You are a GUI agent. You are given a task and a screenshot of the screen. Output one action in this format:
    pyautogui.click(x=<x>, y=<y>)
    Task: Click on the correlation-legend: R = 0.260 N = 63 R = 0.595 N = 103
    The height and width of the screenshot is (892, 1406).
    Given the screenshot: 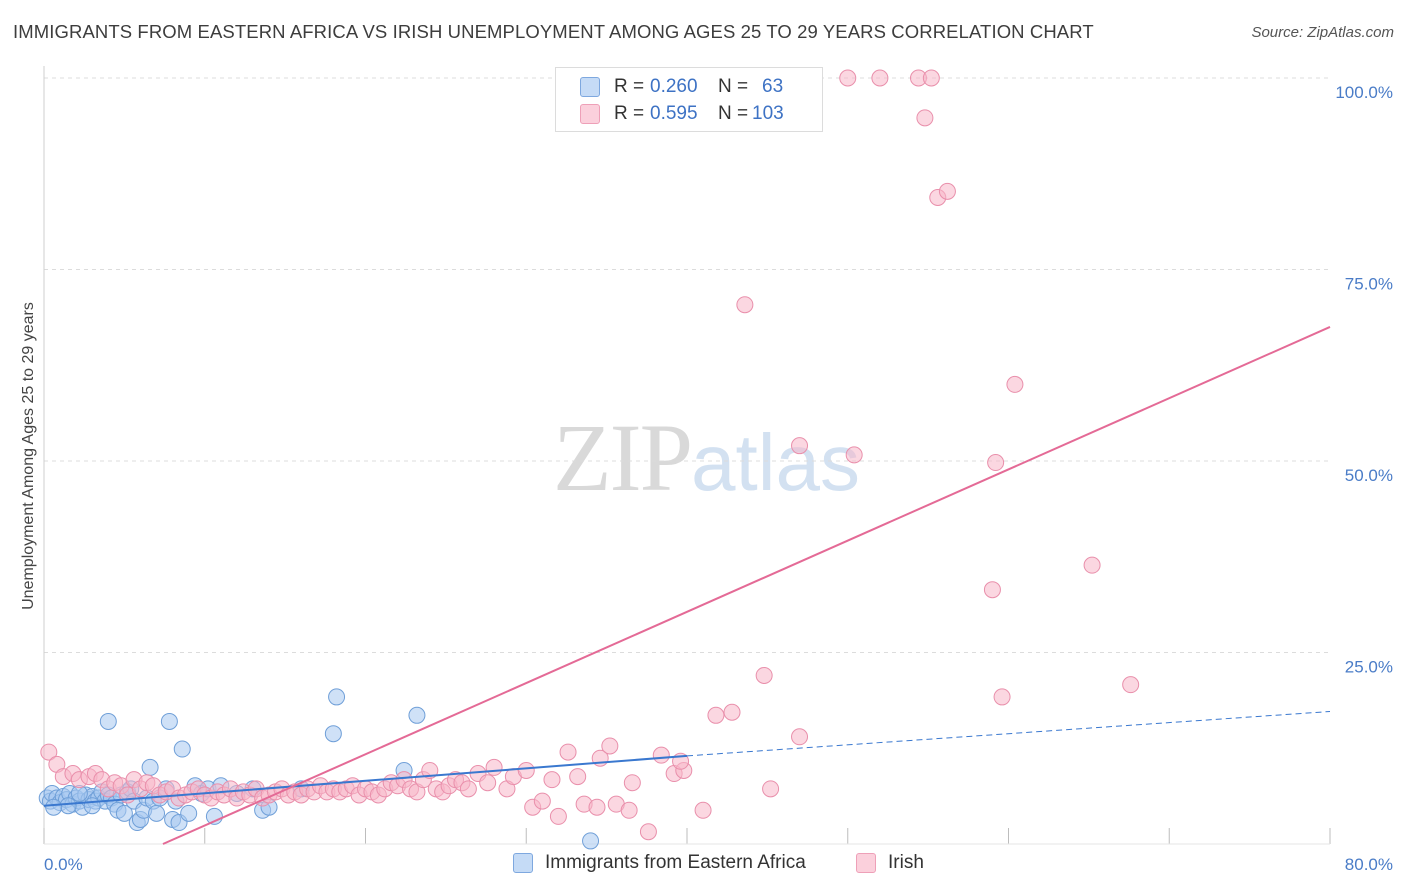 What is the action you would take?
    pyautogui.click(x=689, y=99)
    